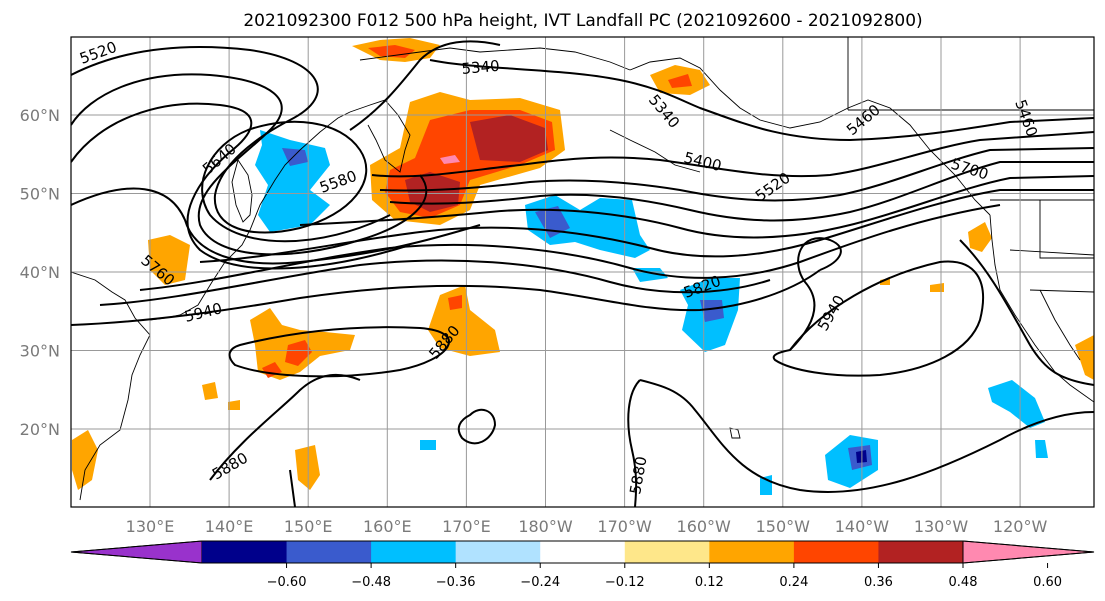  I want to click on longitude-tick-label: 140°W, so click(862, 526).